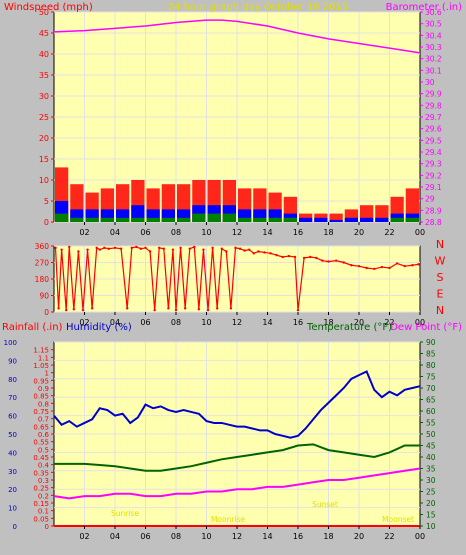 The width and height of the screenshot is (466, 555). Describe the element at coordinates (115, 232) in the screenshot. I see `wind-xtick-label: 04` at that location.